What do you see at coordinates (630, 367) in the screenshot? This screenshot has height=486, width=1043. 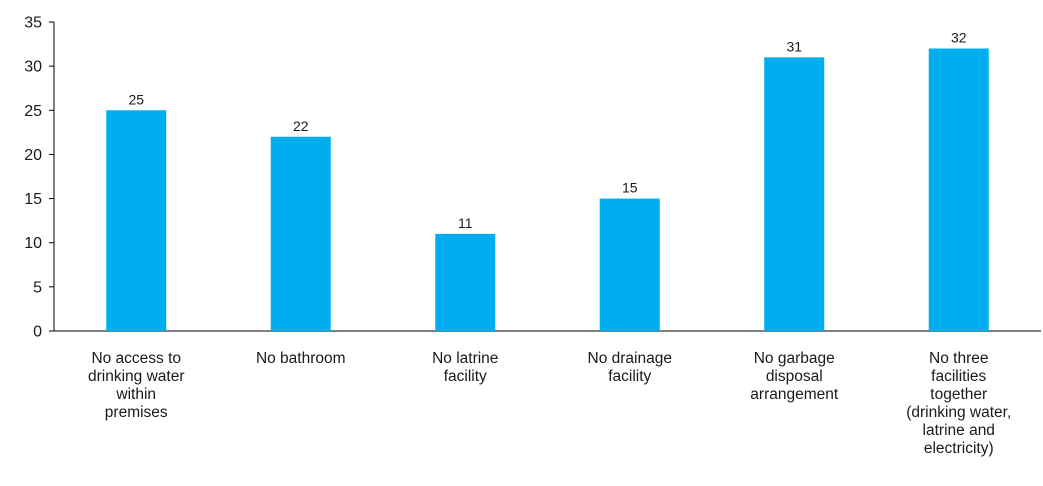 I see `category-label: No drainage facility` at bounding box center [630, 367].